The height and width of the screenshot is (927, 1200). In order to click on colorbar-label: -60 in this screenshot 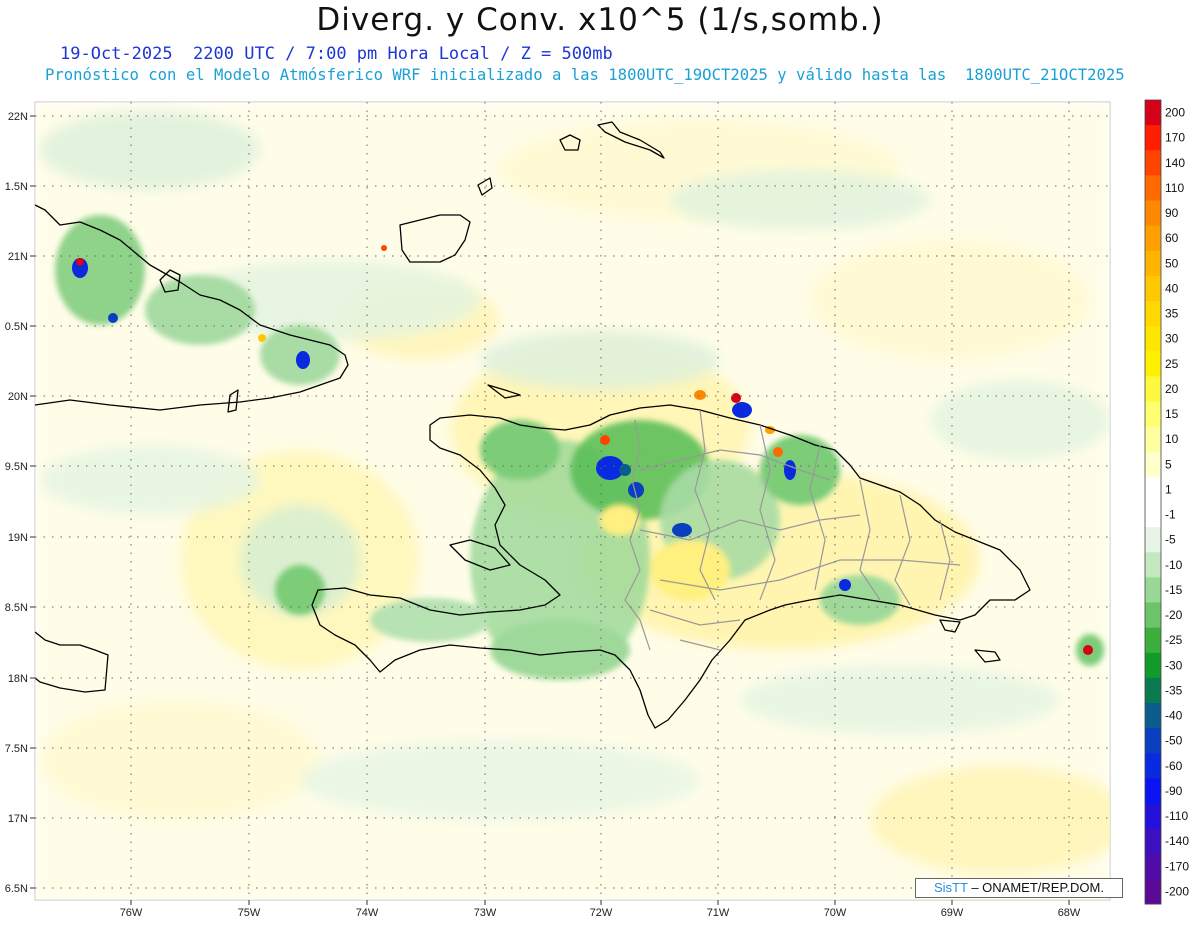, I will do `click(1174, 766)`.